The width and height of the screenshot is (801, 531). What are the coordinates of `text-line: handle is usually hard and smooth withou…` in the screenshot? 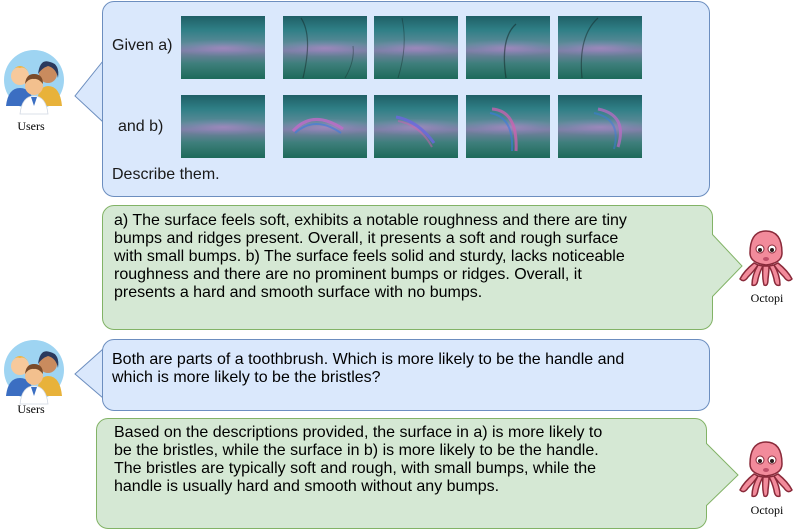 It's located at (307, 486).